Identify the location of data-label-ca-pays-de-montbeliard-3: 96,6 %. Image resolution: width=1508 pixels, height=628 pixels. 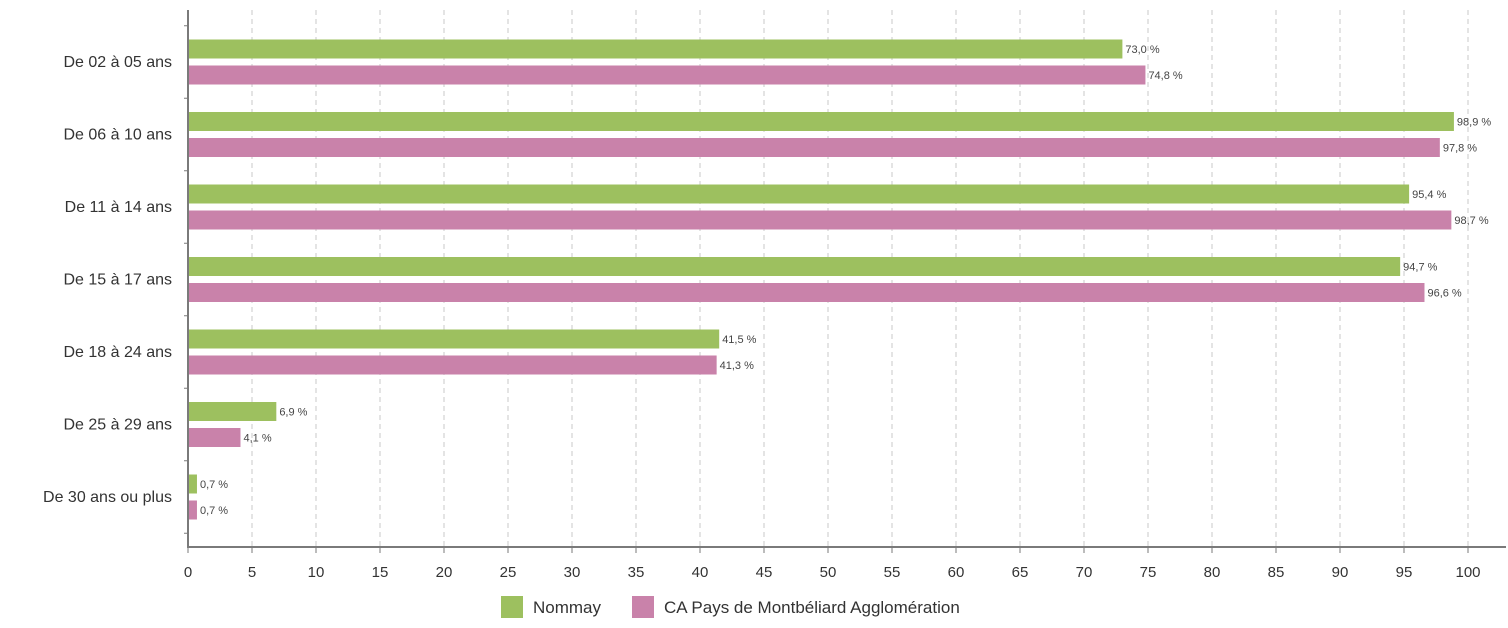
(1444, 294).